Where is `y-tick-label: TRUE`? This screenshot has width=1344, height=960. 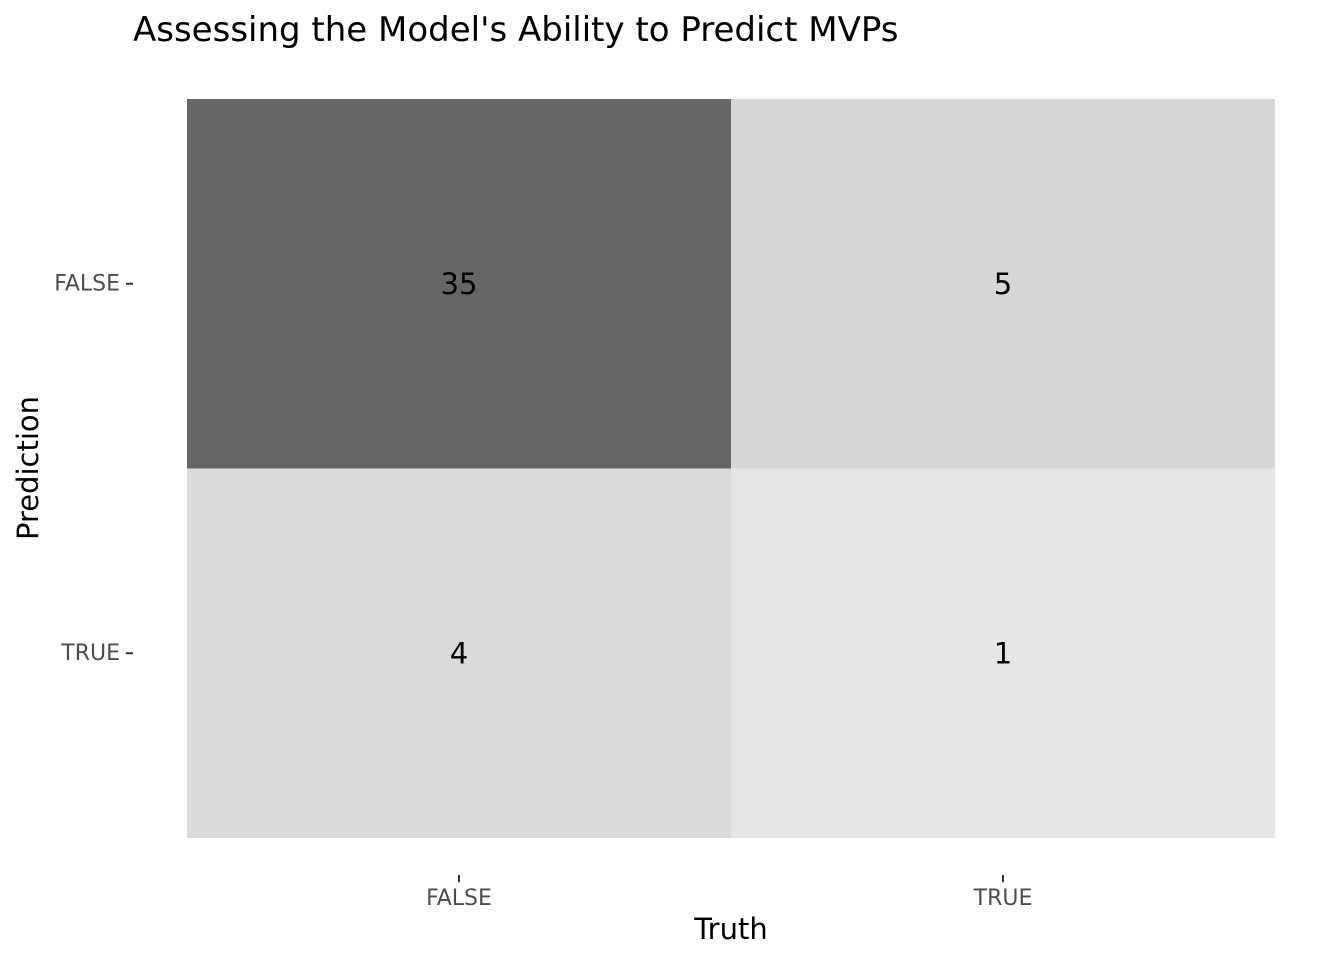 y-tick-label: TRUE is located at coordinates (90, 653).